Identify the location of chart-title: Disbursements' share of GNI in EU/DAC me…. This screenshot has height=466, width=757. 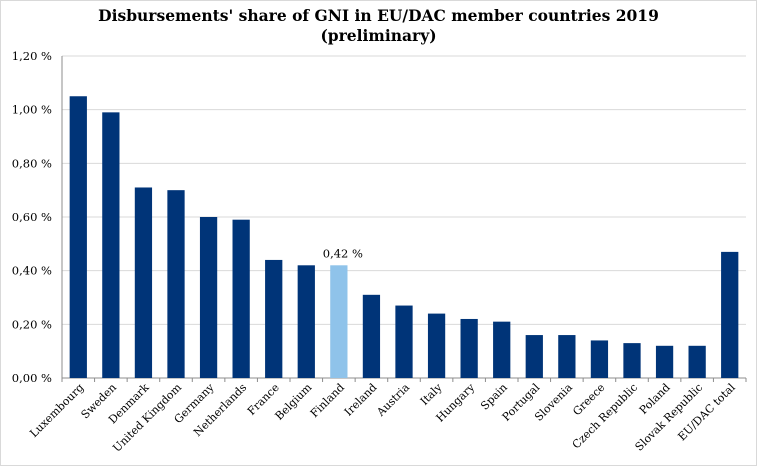
(378, 26).